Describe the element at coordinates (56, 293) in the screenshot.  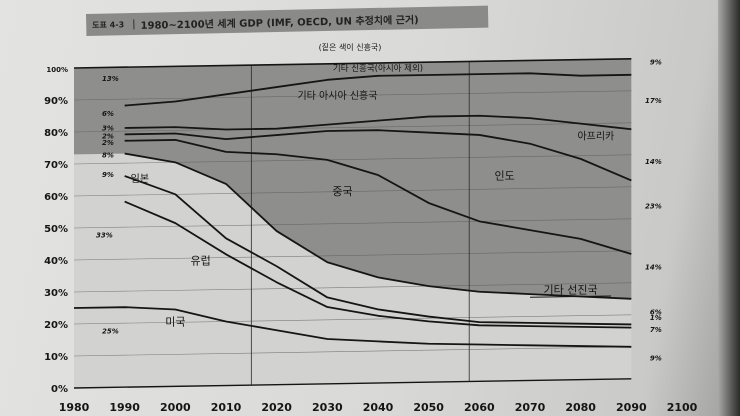
I see `y-tick-label: 30%` at that location.